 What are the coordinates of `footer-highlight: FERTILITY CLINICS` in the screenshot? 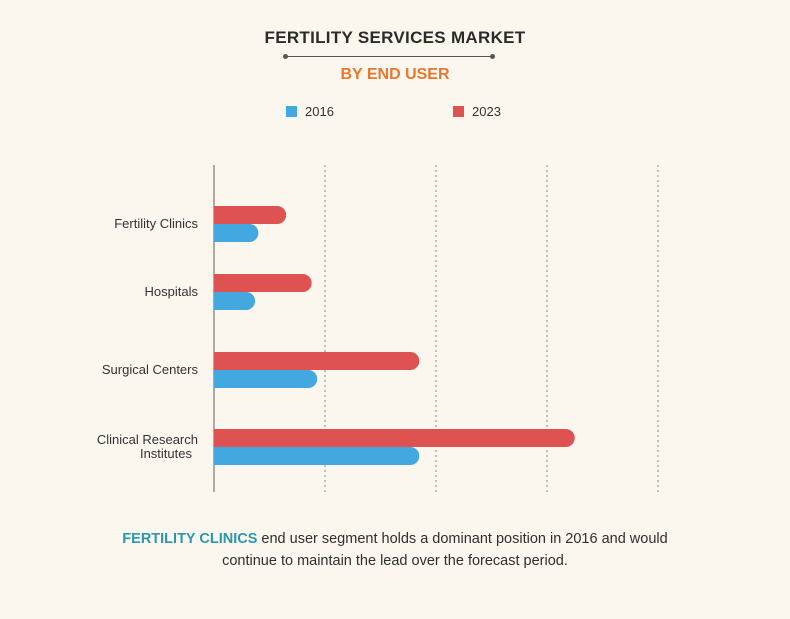 It's located at (190, 539).